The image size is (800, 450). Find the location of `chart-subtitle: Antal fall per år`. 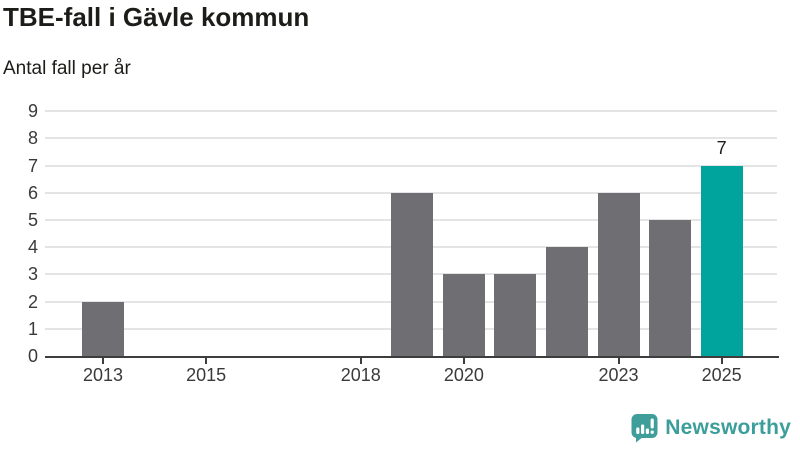

chart-subtitle: Antal fall per år is located at coordinates (67, 68).